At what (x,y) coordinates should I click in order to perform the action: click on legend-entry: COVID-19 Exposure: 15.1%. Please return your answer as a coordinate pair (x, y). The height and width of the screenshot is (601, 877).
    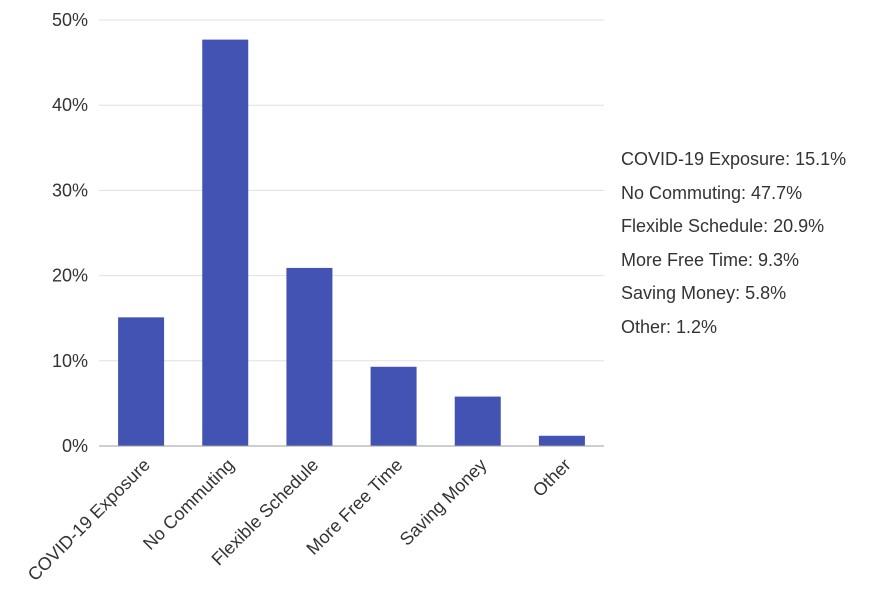
    Looking at the image, I should click on (734, 159).